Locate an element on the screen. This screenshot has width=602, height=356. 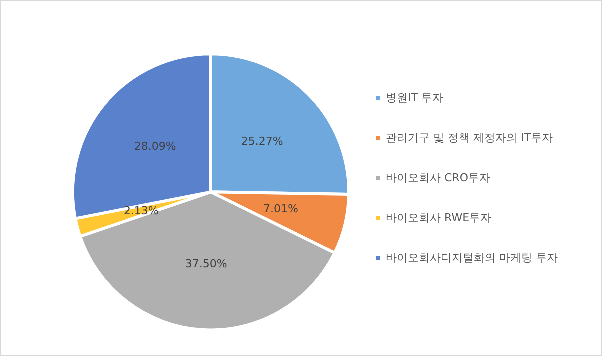
legend-label: 관리기구 및 정책 제정자의 IT투자 is located at coordinates (469, 138).